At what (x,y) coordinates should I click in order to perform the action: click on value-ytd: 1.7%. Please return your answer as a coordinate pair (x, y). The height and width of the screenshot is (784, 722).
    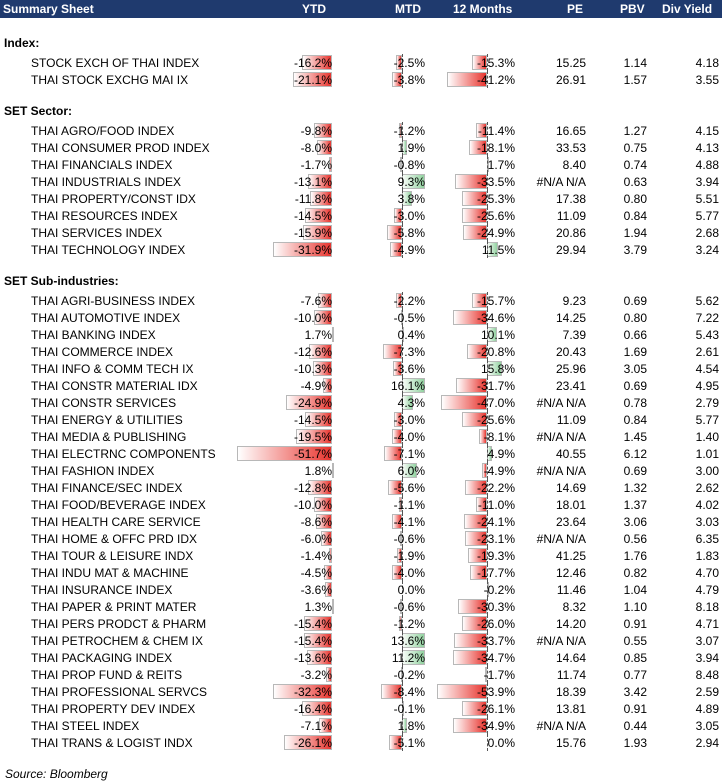
    Looking at the image, I should click on (318, 335).